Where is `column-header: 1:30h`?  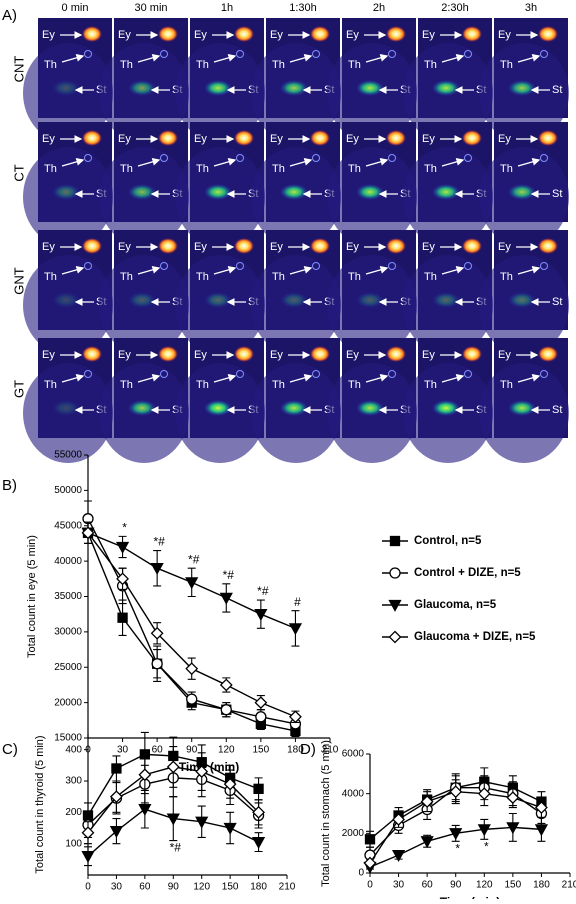
column-header: 1:30h is located at coordinates (303, 8).